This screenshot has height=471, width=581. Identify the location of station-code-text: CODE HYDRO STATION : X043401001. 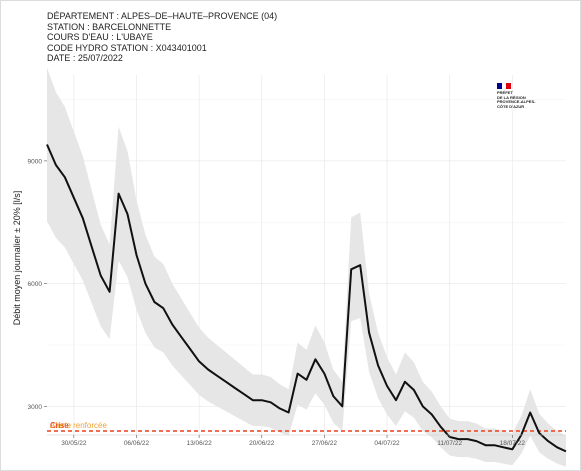
(127, 47).